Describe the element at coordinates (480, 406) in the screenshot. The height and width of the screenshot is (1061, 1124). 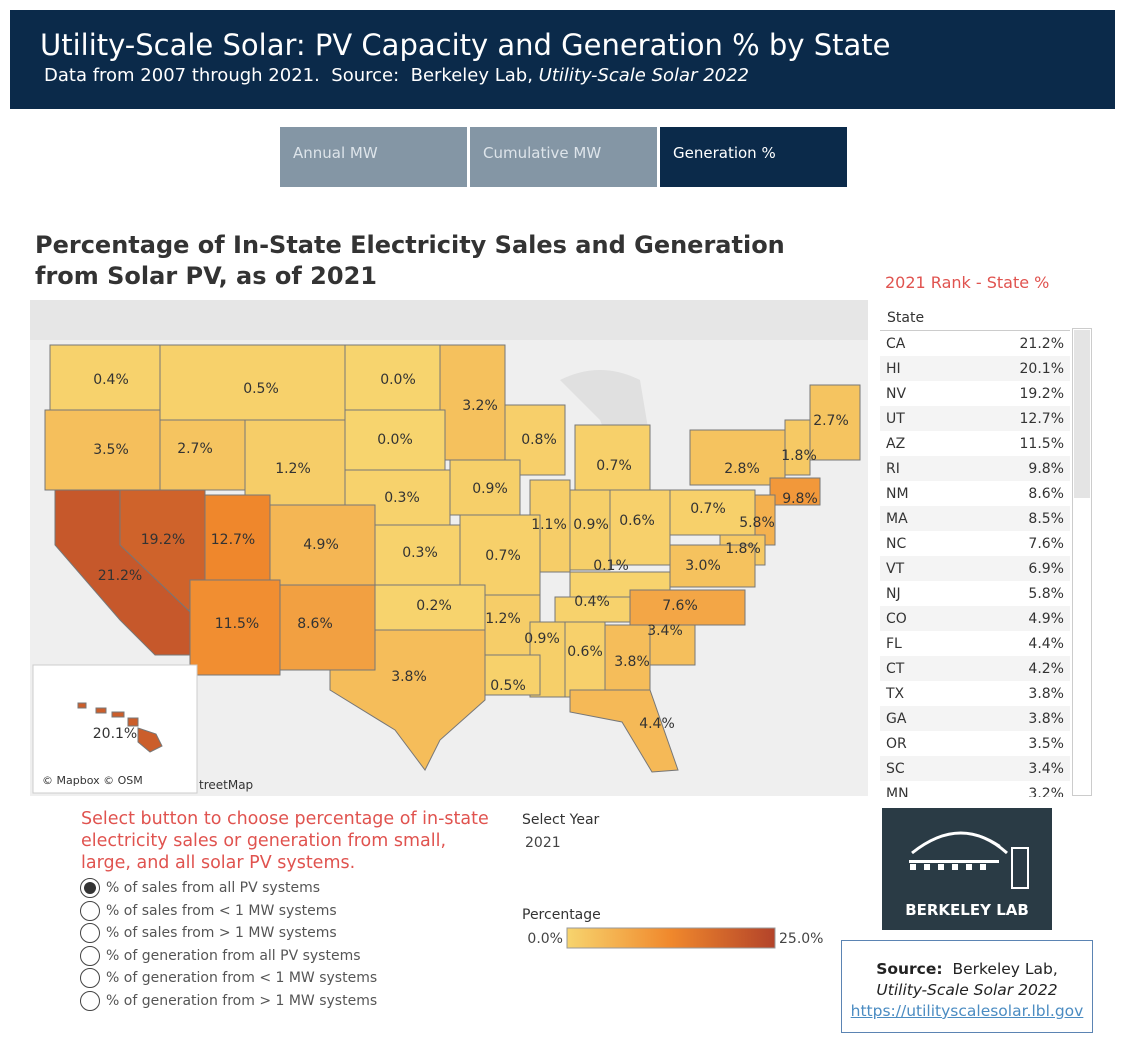
I see `state-label: 3.2%` at that location.